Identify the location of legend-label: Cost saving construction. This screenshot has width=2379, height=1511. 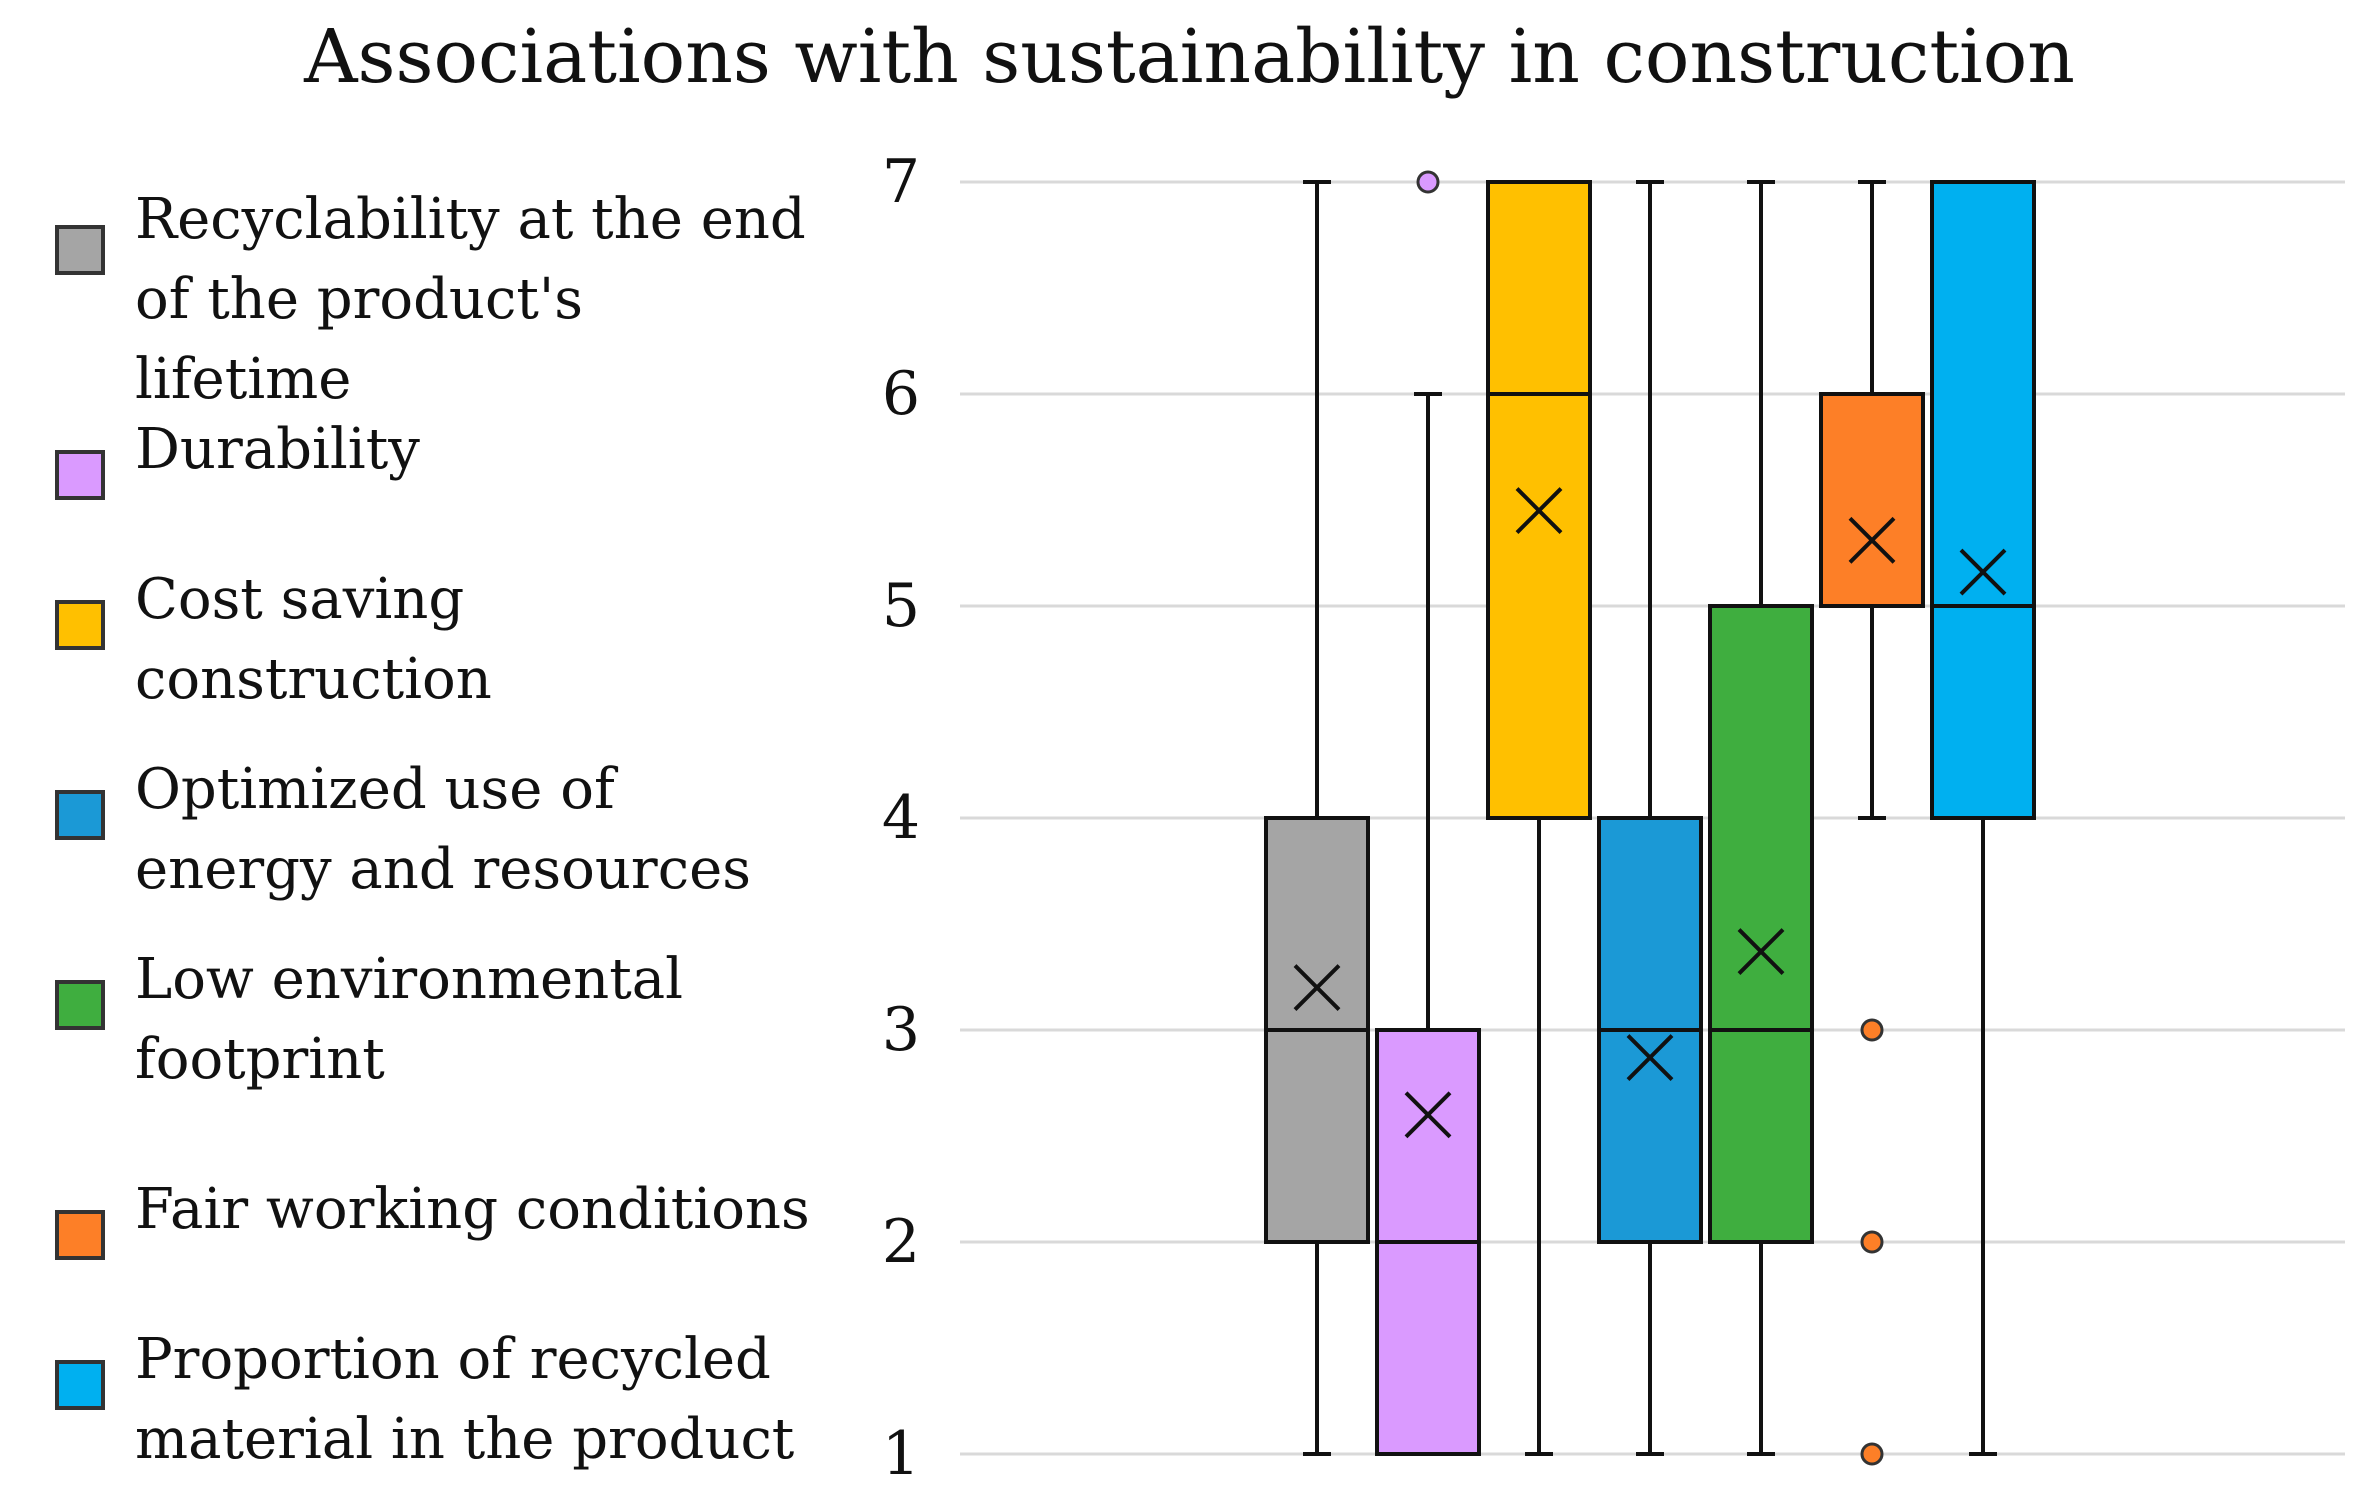
(313, 639).